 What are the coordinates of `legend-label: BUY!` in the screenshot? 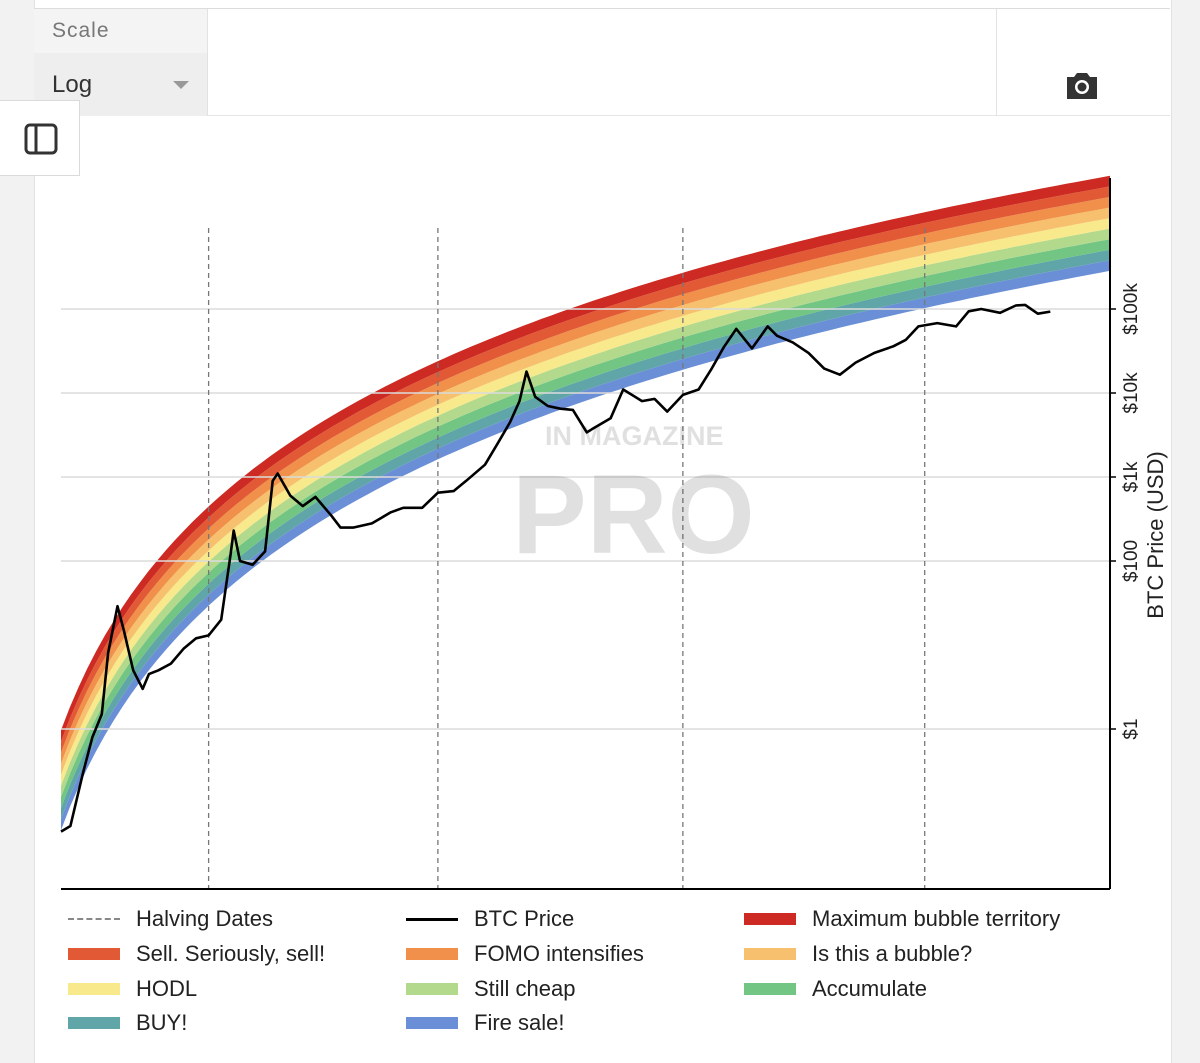 It's located at (162, 1022).